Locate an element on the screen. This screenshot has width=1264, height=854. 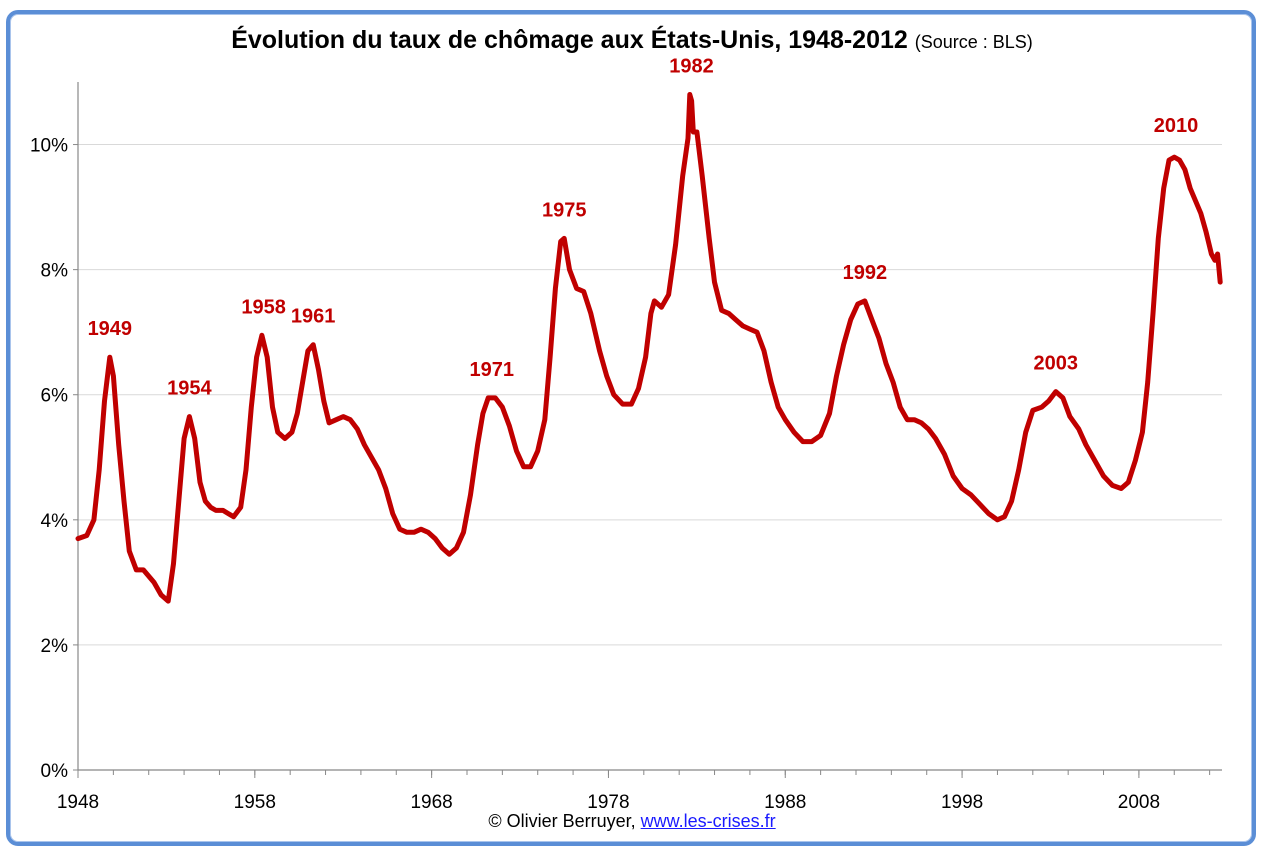
y-tick-label: 6% is located at coordinates (55, 396).